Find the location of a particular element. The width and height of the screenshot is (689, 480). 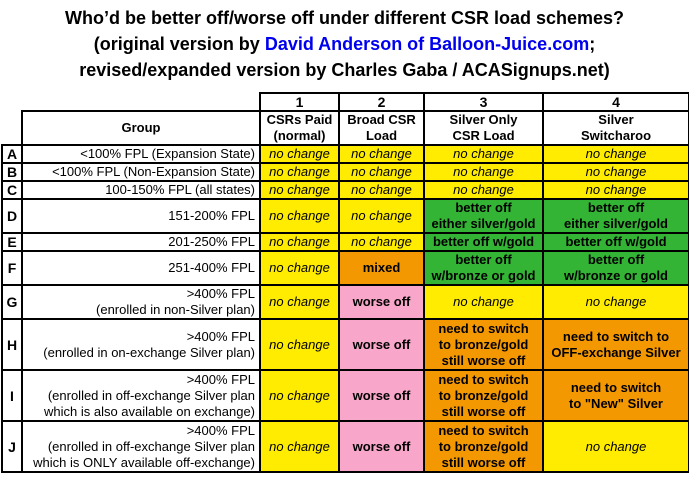

cell-c-2: no change is located at coordinates (381, 190).